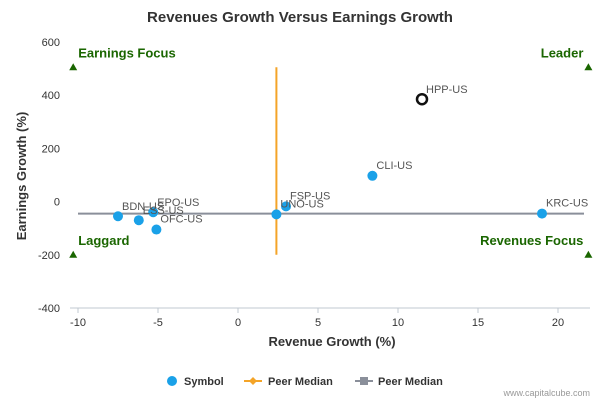 The image size is (600, 405). Describe the element at coordinates (410, 382) in the screenshot. I see `legend-peer-median-earnings-label: Peer Median` at that location.